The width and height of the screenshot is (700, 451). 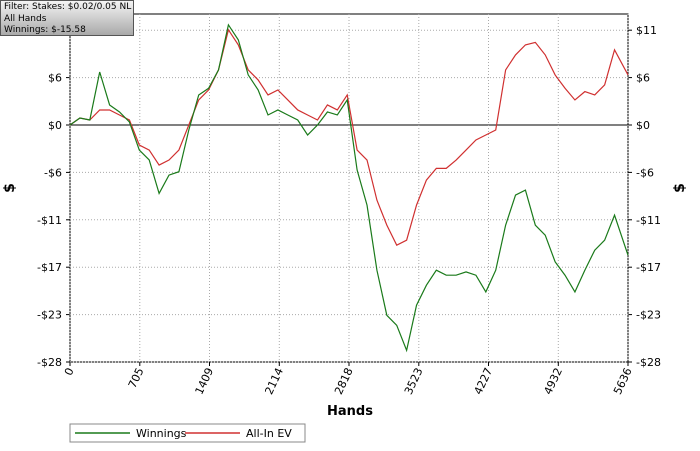 What do you see at coordinates (55, 78) in the screenshot?
I see `y-tick-label: $6` at bounding box center [55, 78].